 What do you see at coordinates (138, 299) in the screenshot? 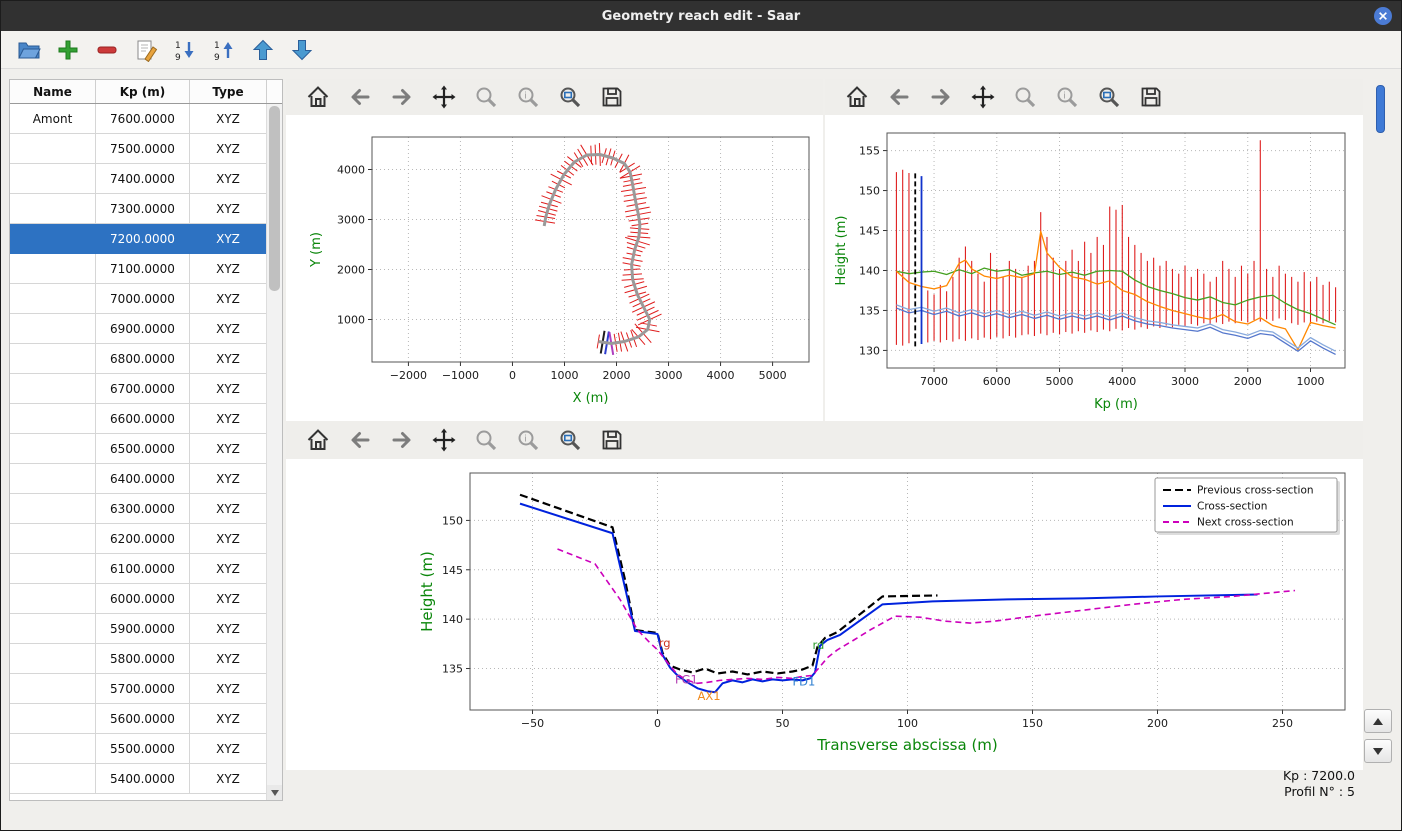
I see `table-row: 7000.0000 XYZ` at bounding box center [138, 299].